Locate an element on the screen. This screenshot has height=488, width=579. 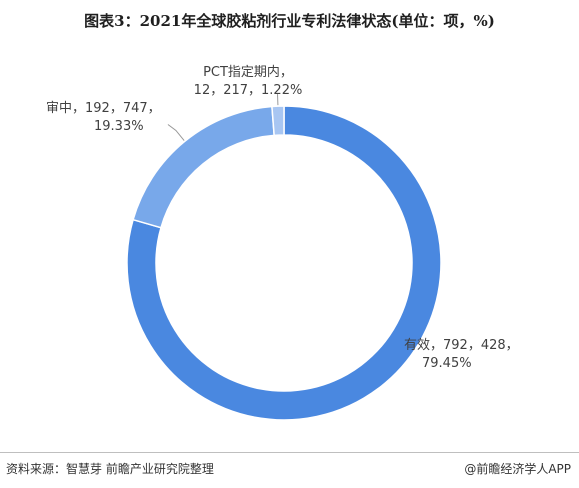
data-label-review: 审中，192，747， 19.33% is located at coordinates (121, 118).